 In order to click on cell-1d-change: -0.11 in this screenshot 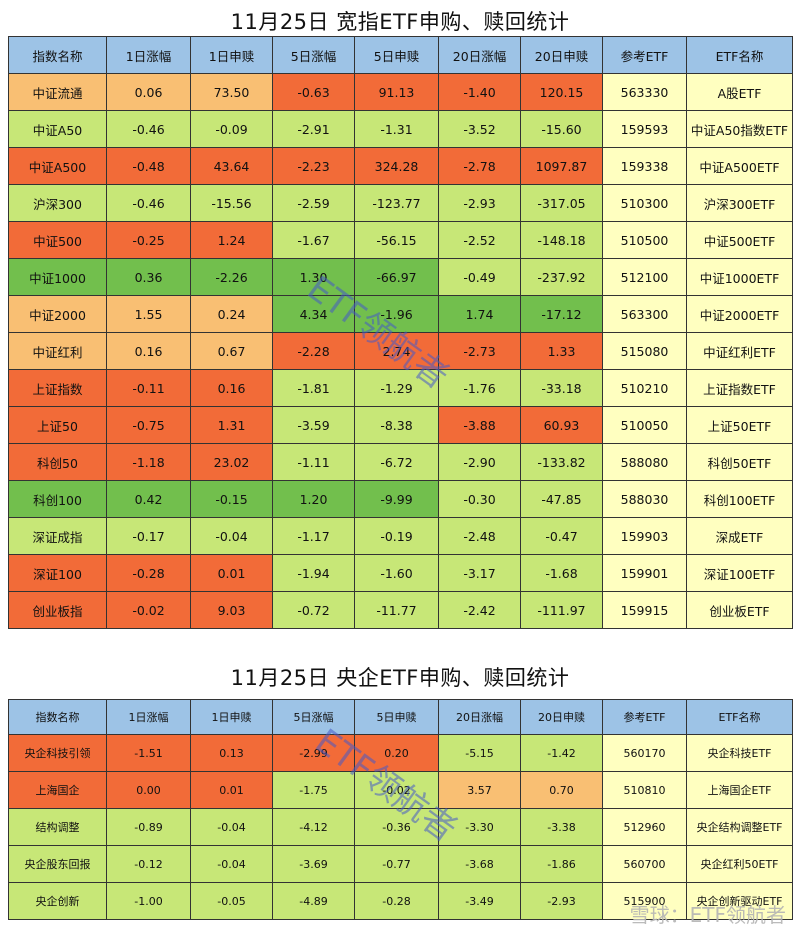, I will do `click(148, 388)`.